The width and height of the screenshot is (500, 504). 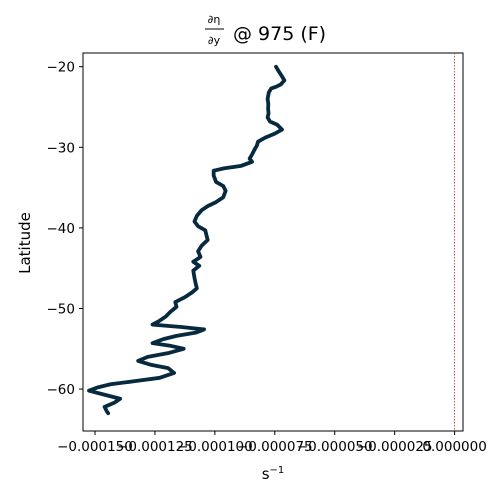 What do you see at coordinates (275, 447) in the screenshot?
I see `x-tick-label: −0.000075` at bounding box center [275, 447].